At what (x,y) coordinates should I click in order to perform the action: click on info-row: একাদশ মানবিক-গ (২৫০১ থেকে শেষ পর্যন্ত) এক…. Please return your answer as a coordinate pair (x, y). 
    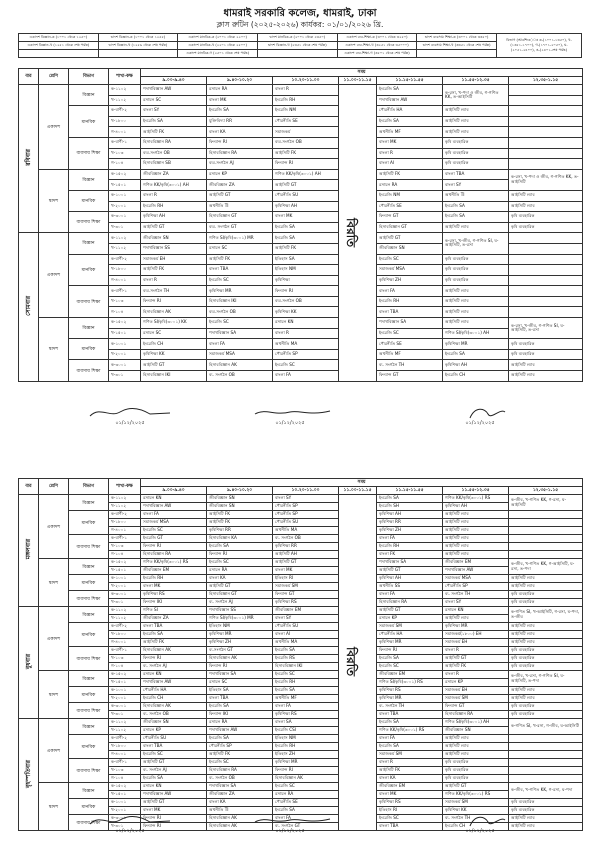
    Looking at the image, I should click on (300, 53).